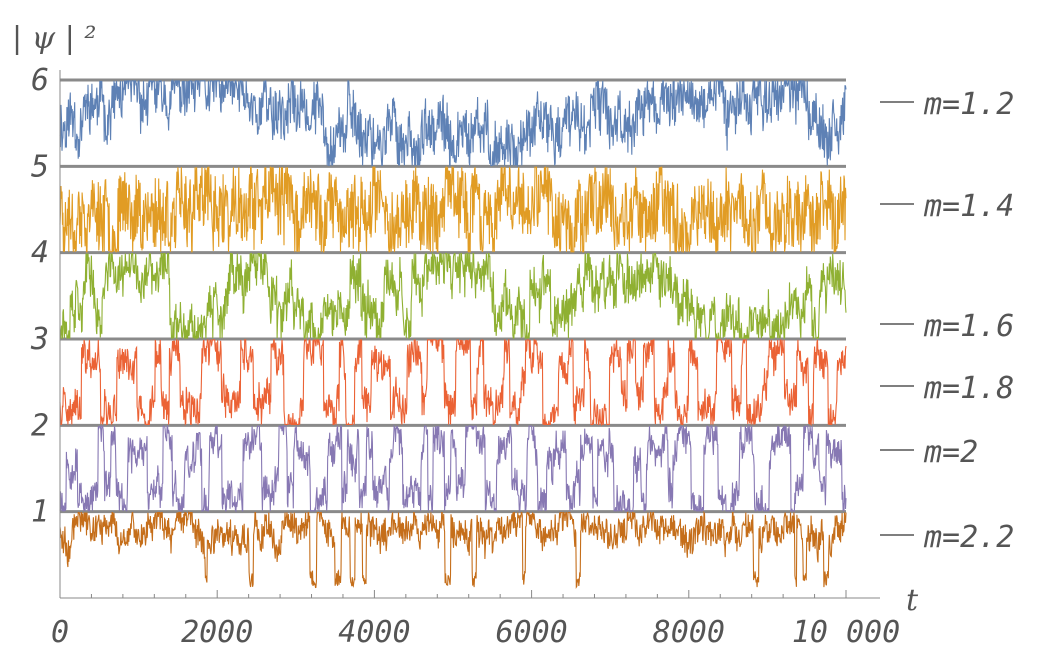  What do you see at coordinates (968, 104) in the screenshot?
I see `legend-label: m=1.2` at bounding box center [968, 104].